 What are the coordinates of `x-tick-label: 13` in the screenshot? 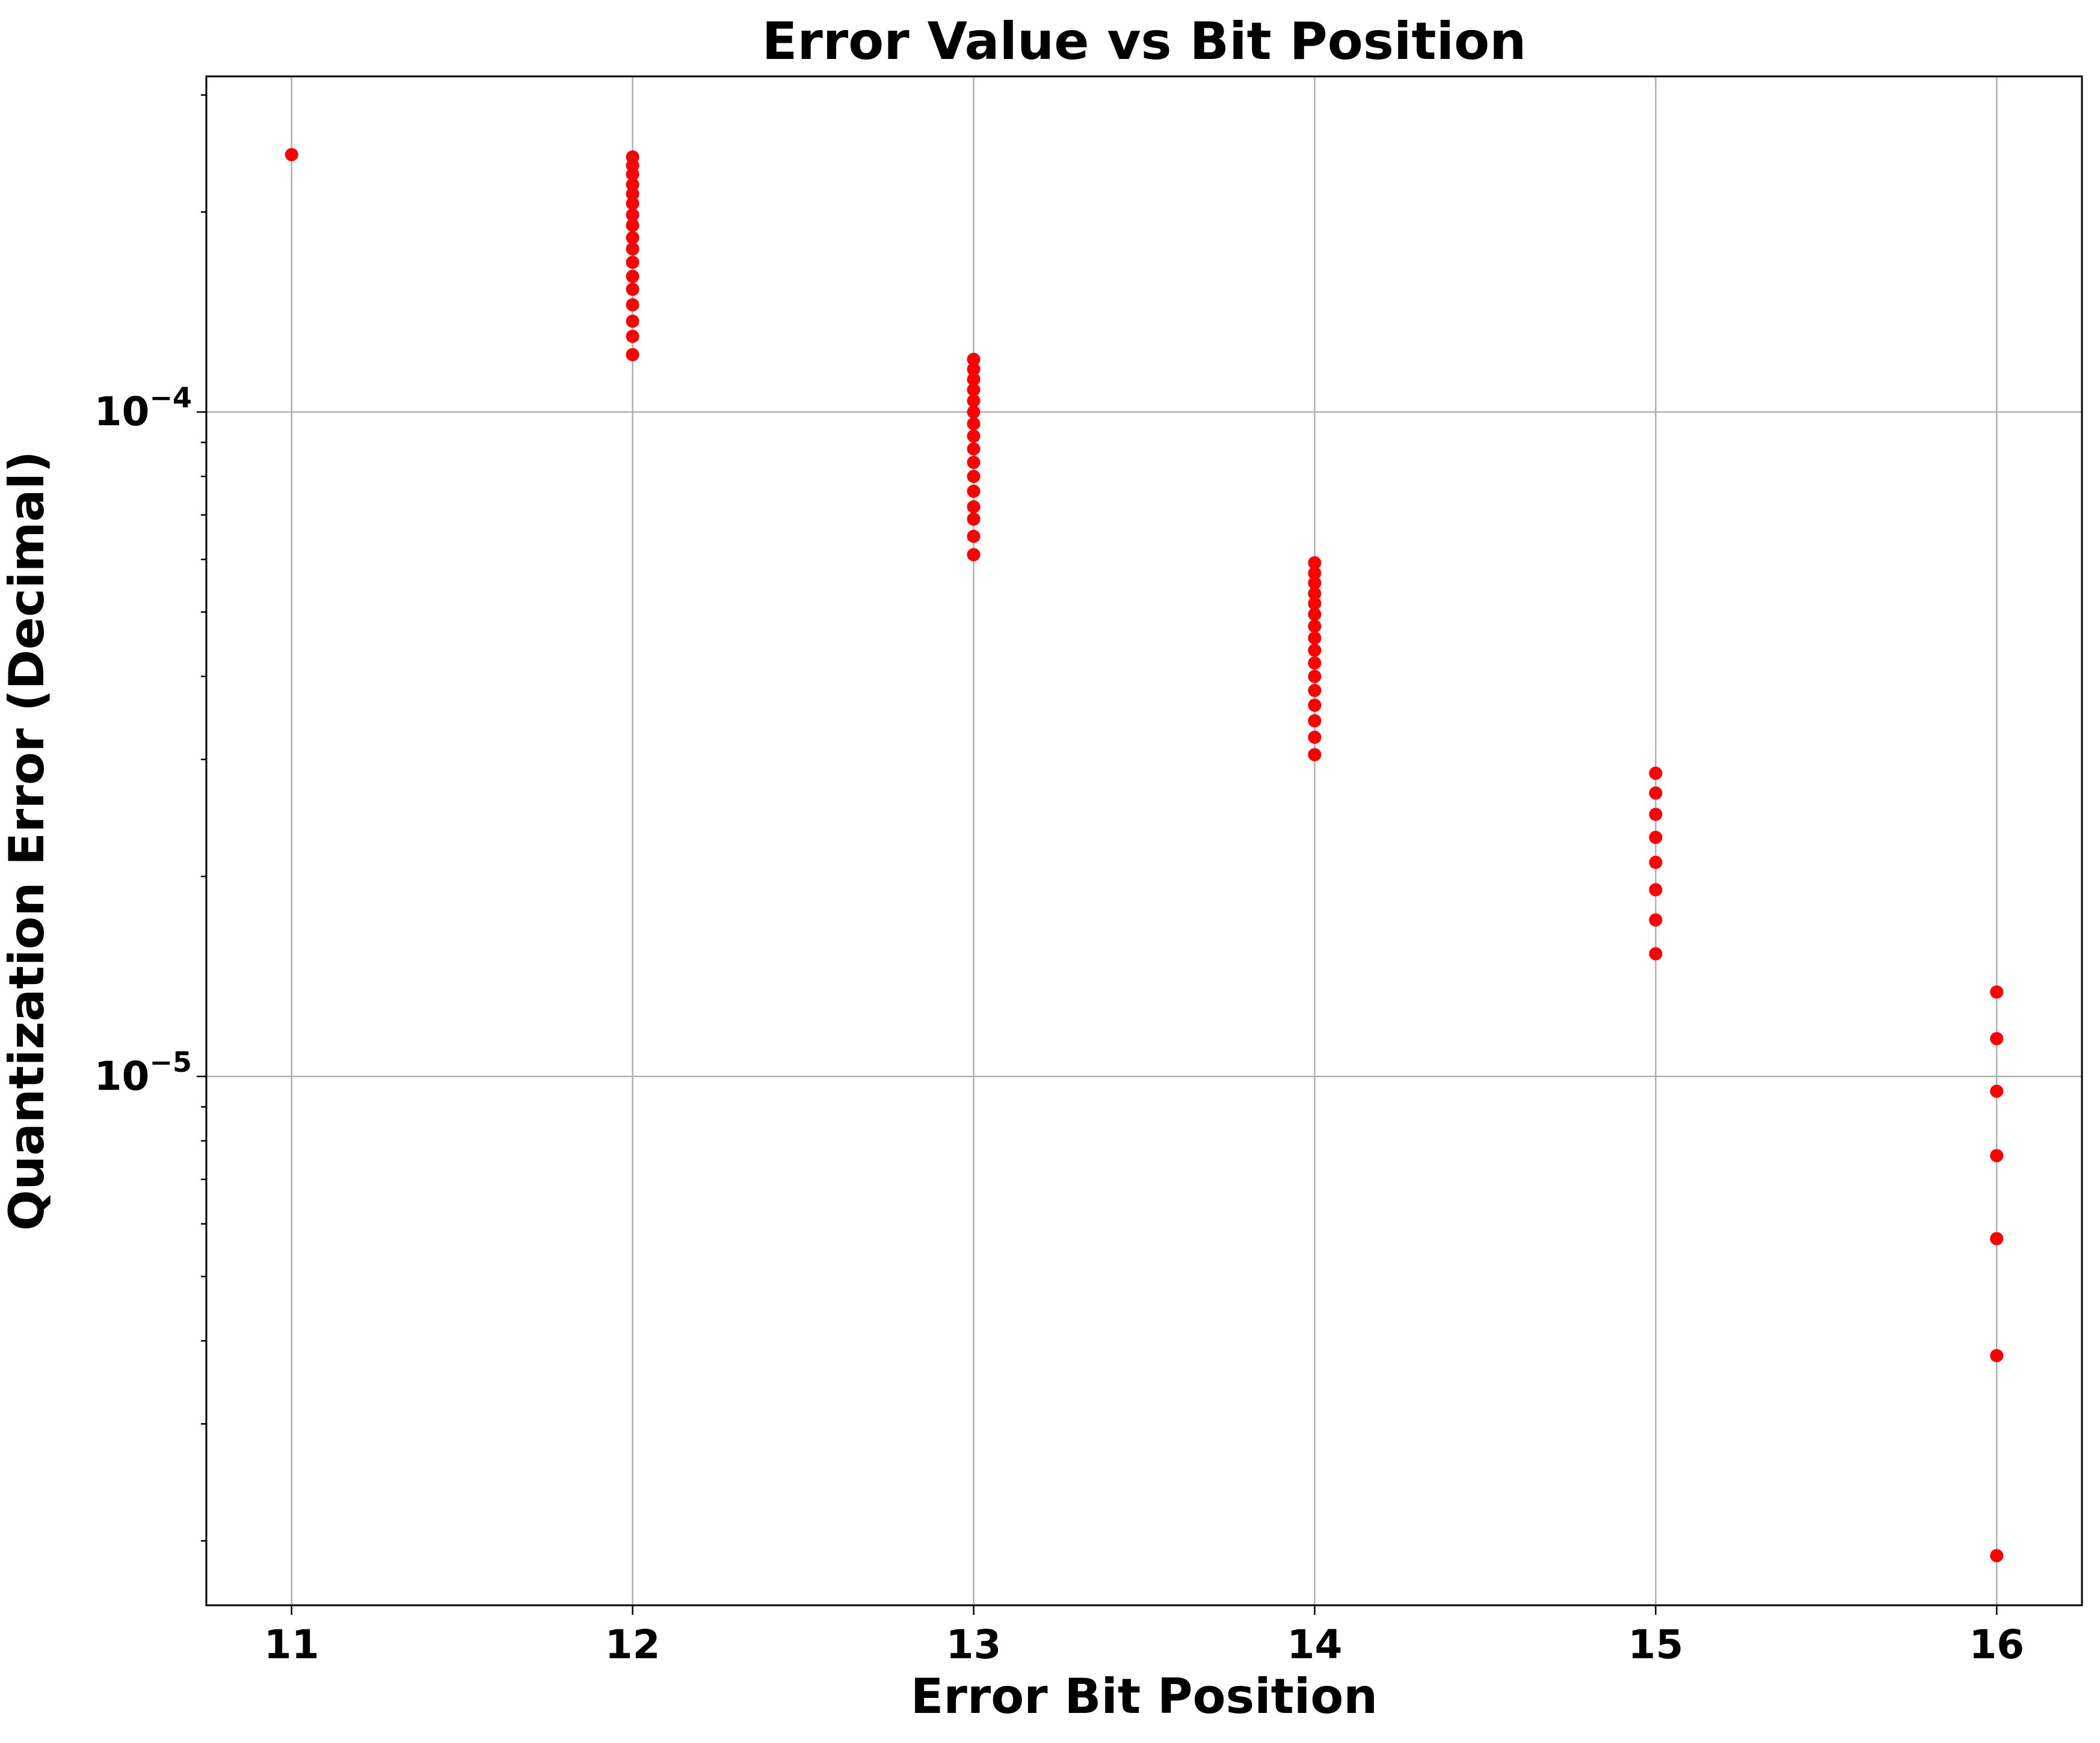 It's located at (974, 1645).